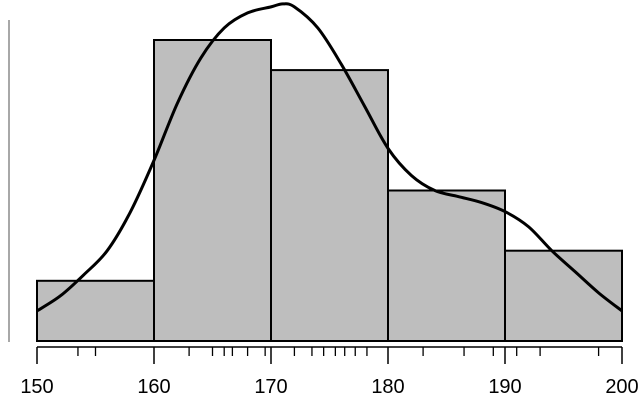  Describe the element at coordinates (504, 387) in the screenshot. I see `x-tick-label: 190` at that location.